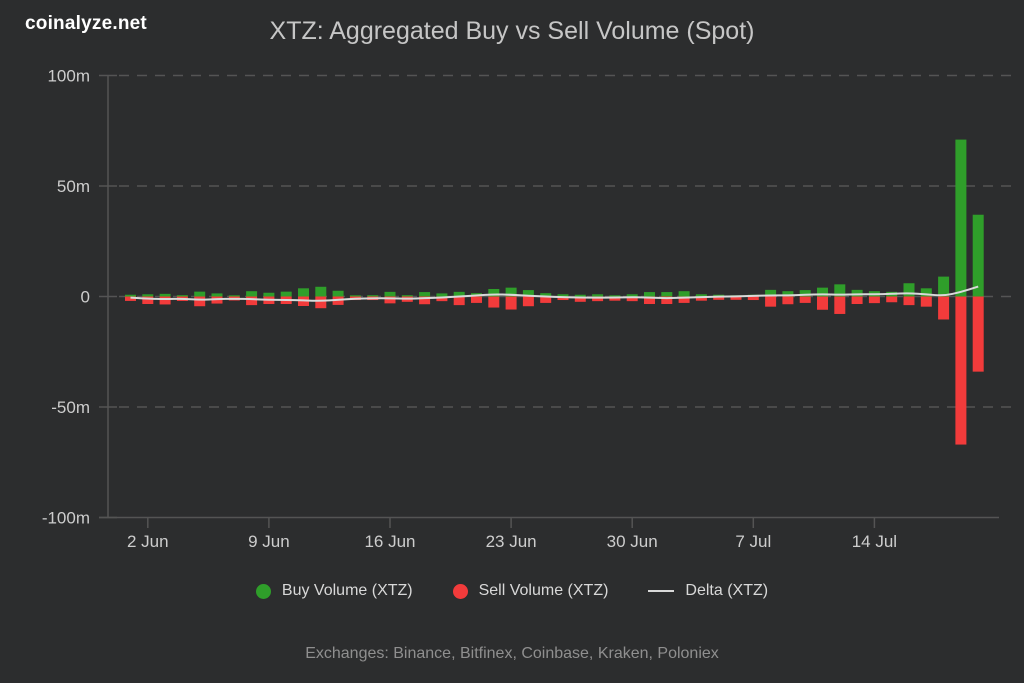 This screenshot has width=1024, height=683. Describe the element at coordinates (347, 590) in the screenshot. I see `legend-label-buy: Buy Volume (XTZ)` at that location.